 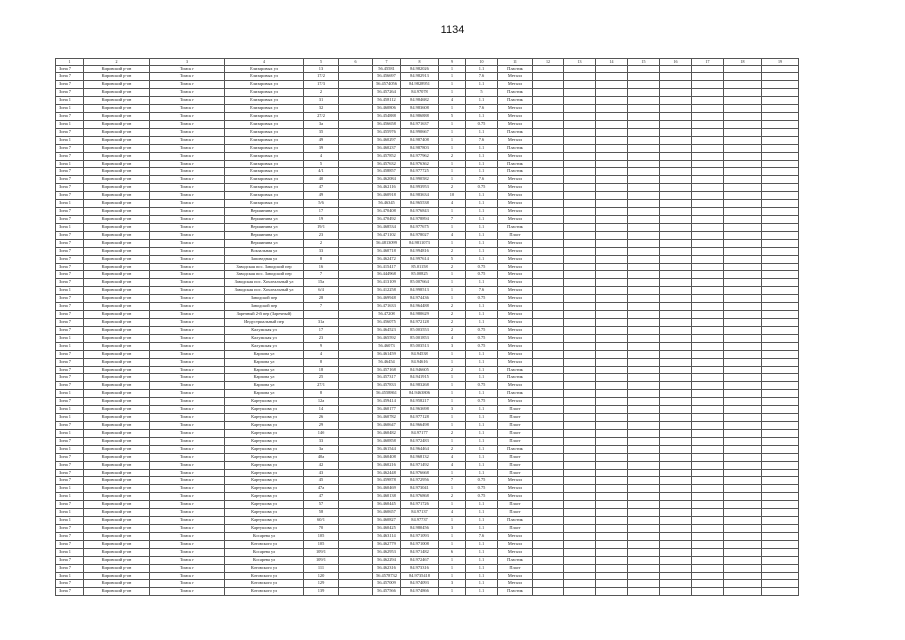 I want to click on house-cell: 4, so click(x=321, y=354).